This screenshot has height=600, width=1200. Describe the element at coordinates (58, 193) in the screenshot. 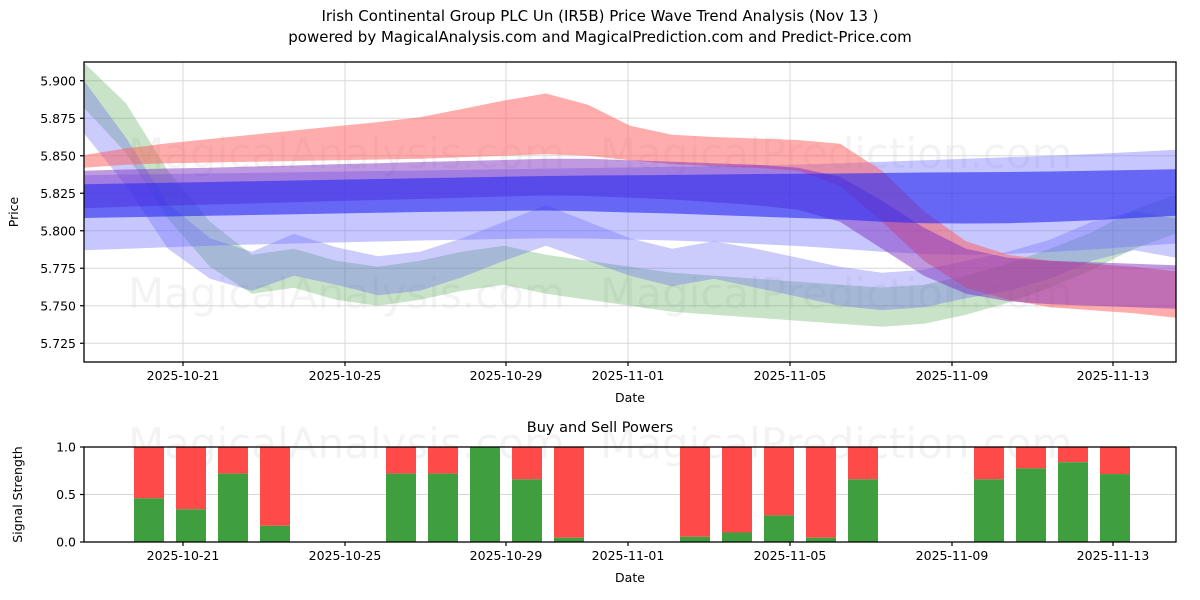

I see `y-tick-label: 5.825` at that location.